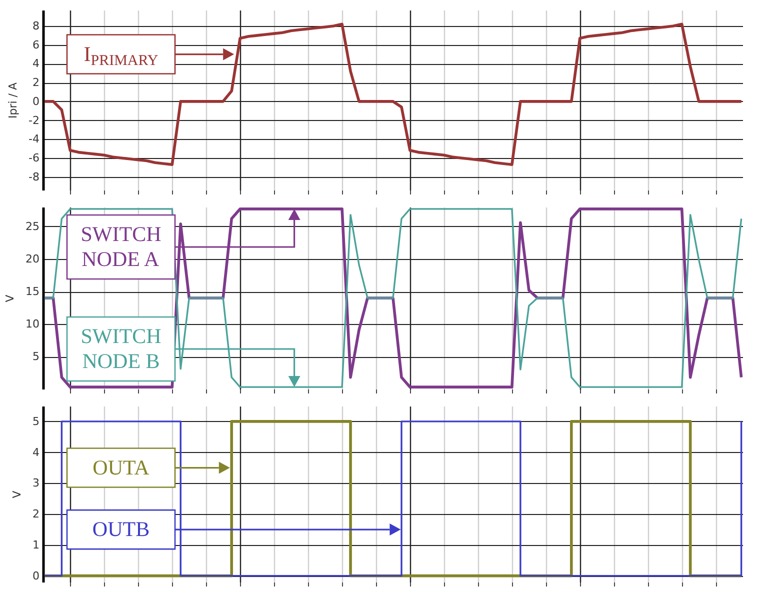 The height and width of the screenshot is (591, 767). What do you see at coordinates (33, 226) in the screenshot?
I see `y-tick-label: 25` at bounding box center [33, 226].